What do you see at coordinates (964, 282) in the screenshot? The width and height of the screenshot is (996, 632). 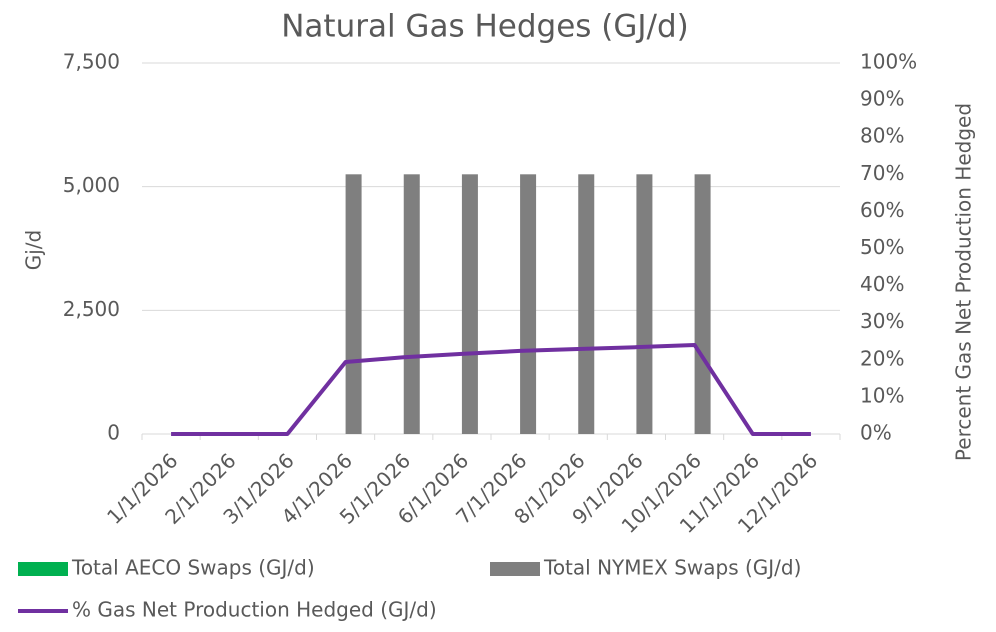 I see `y2-axis-label: Percent Gas Net Production Hedged` at bounding box center [964, 282].